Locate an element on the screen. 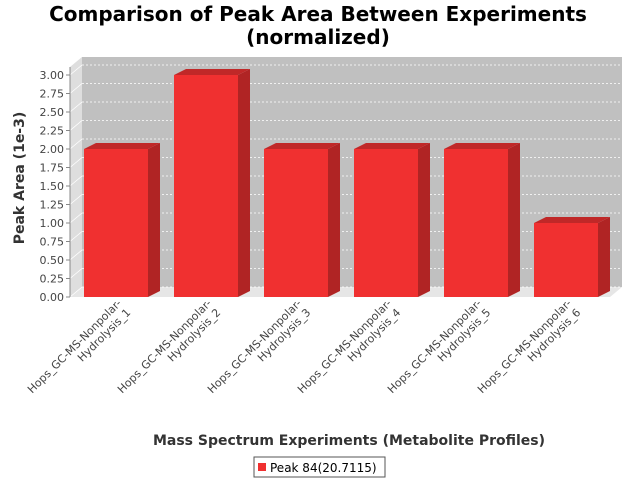 This screenshot has height=480, width=640. y-tick-label: 2.00 is located at coordinates (52, 149).